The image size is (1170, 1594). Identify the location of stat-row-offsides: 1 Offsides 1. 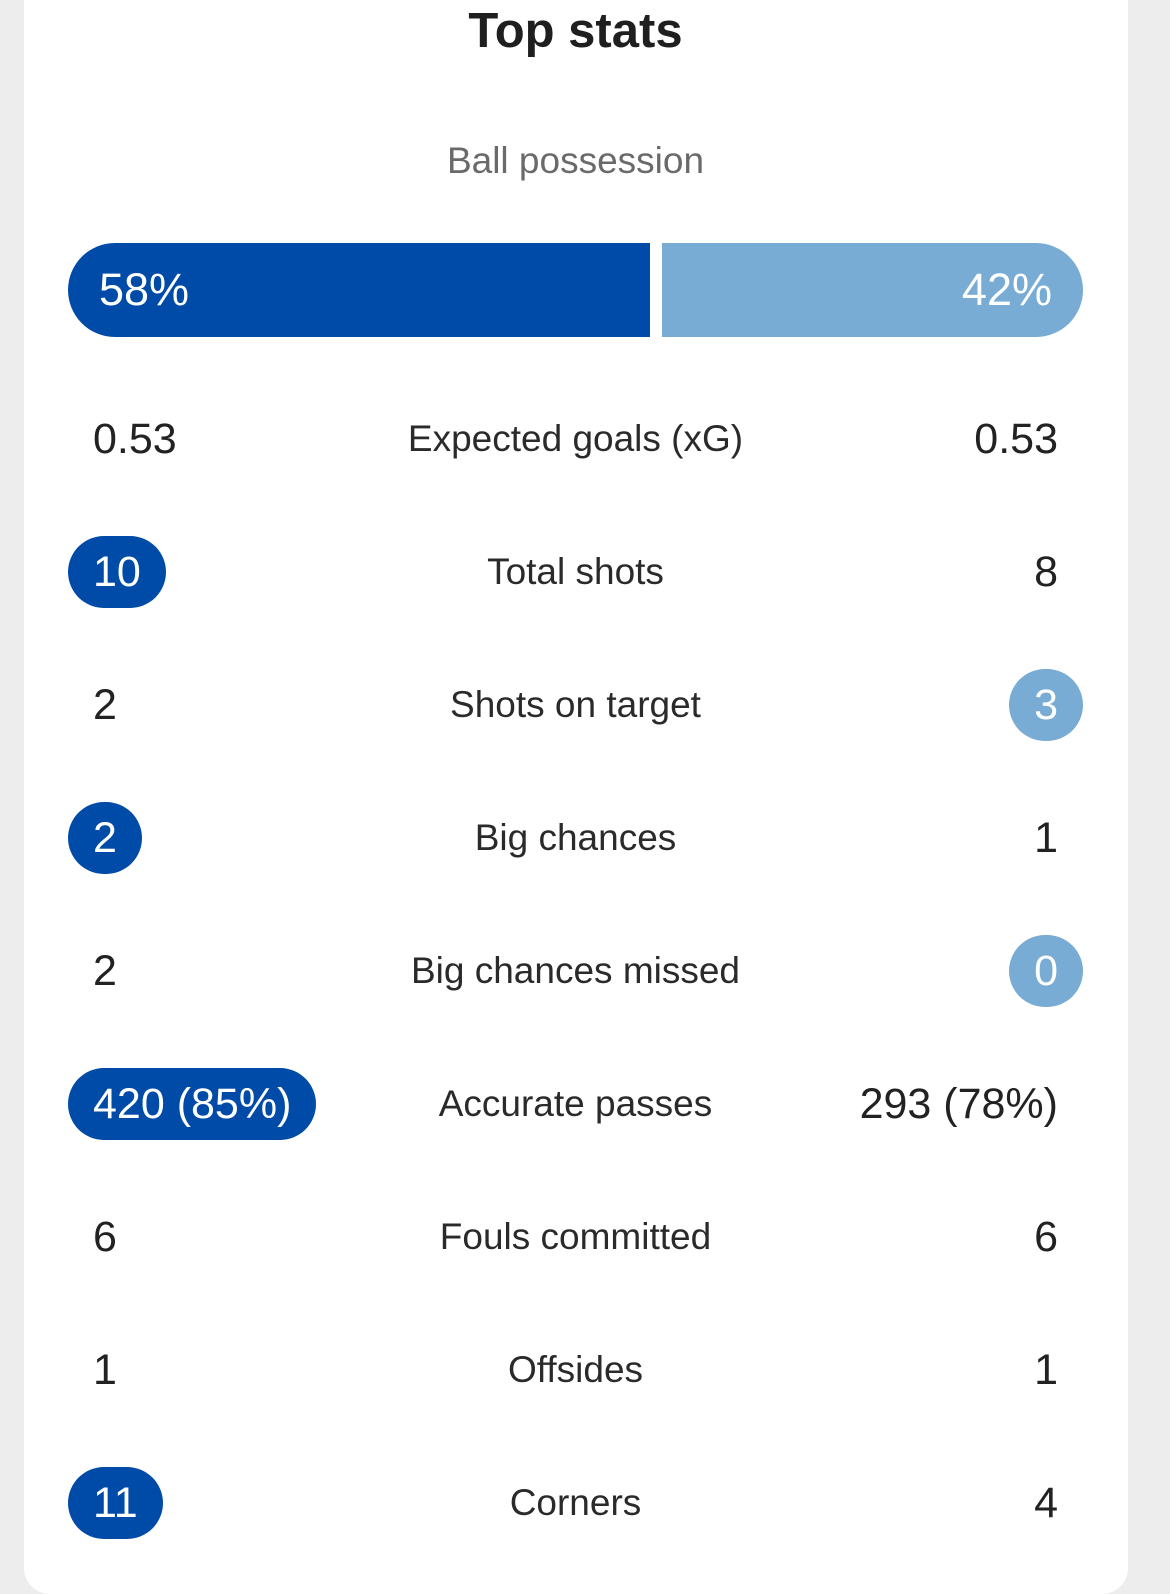
(575, 1370).